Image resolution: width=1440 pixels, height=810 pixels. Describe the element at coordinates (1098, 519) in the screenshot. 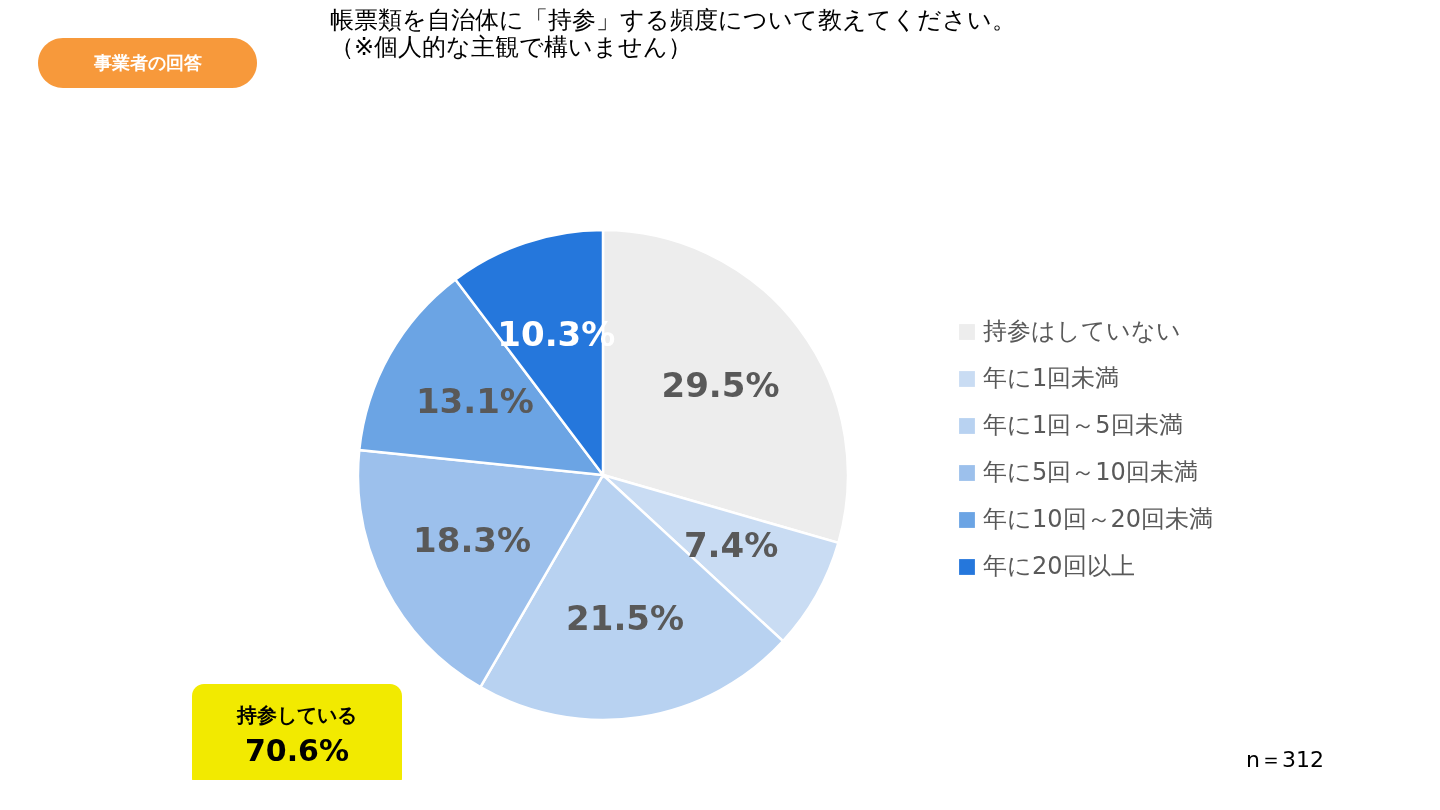

I see `legend-label: 年に10回～20回未満` at that location.